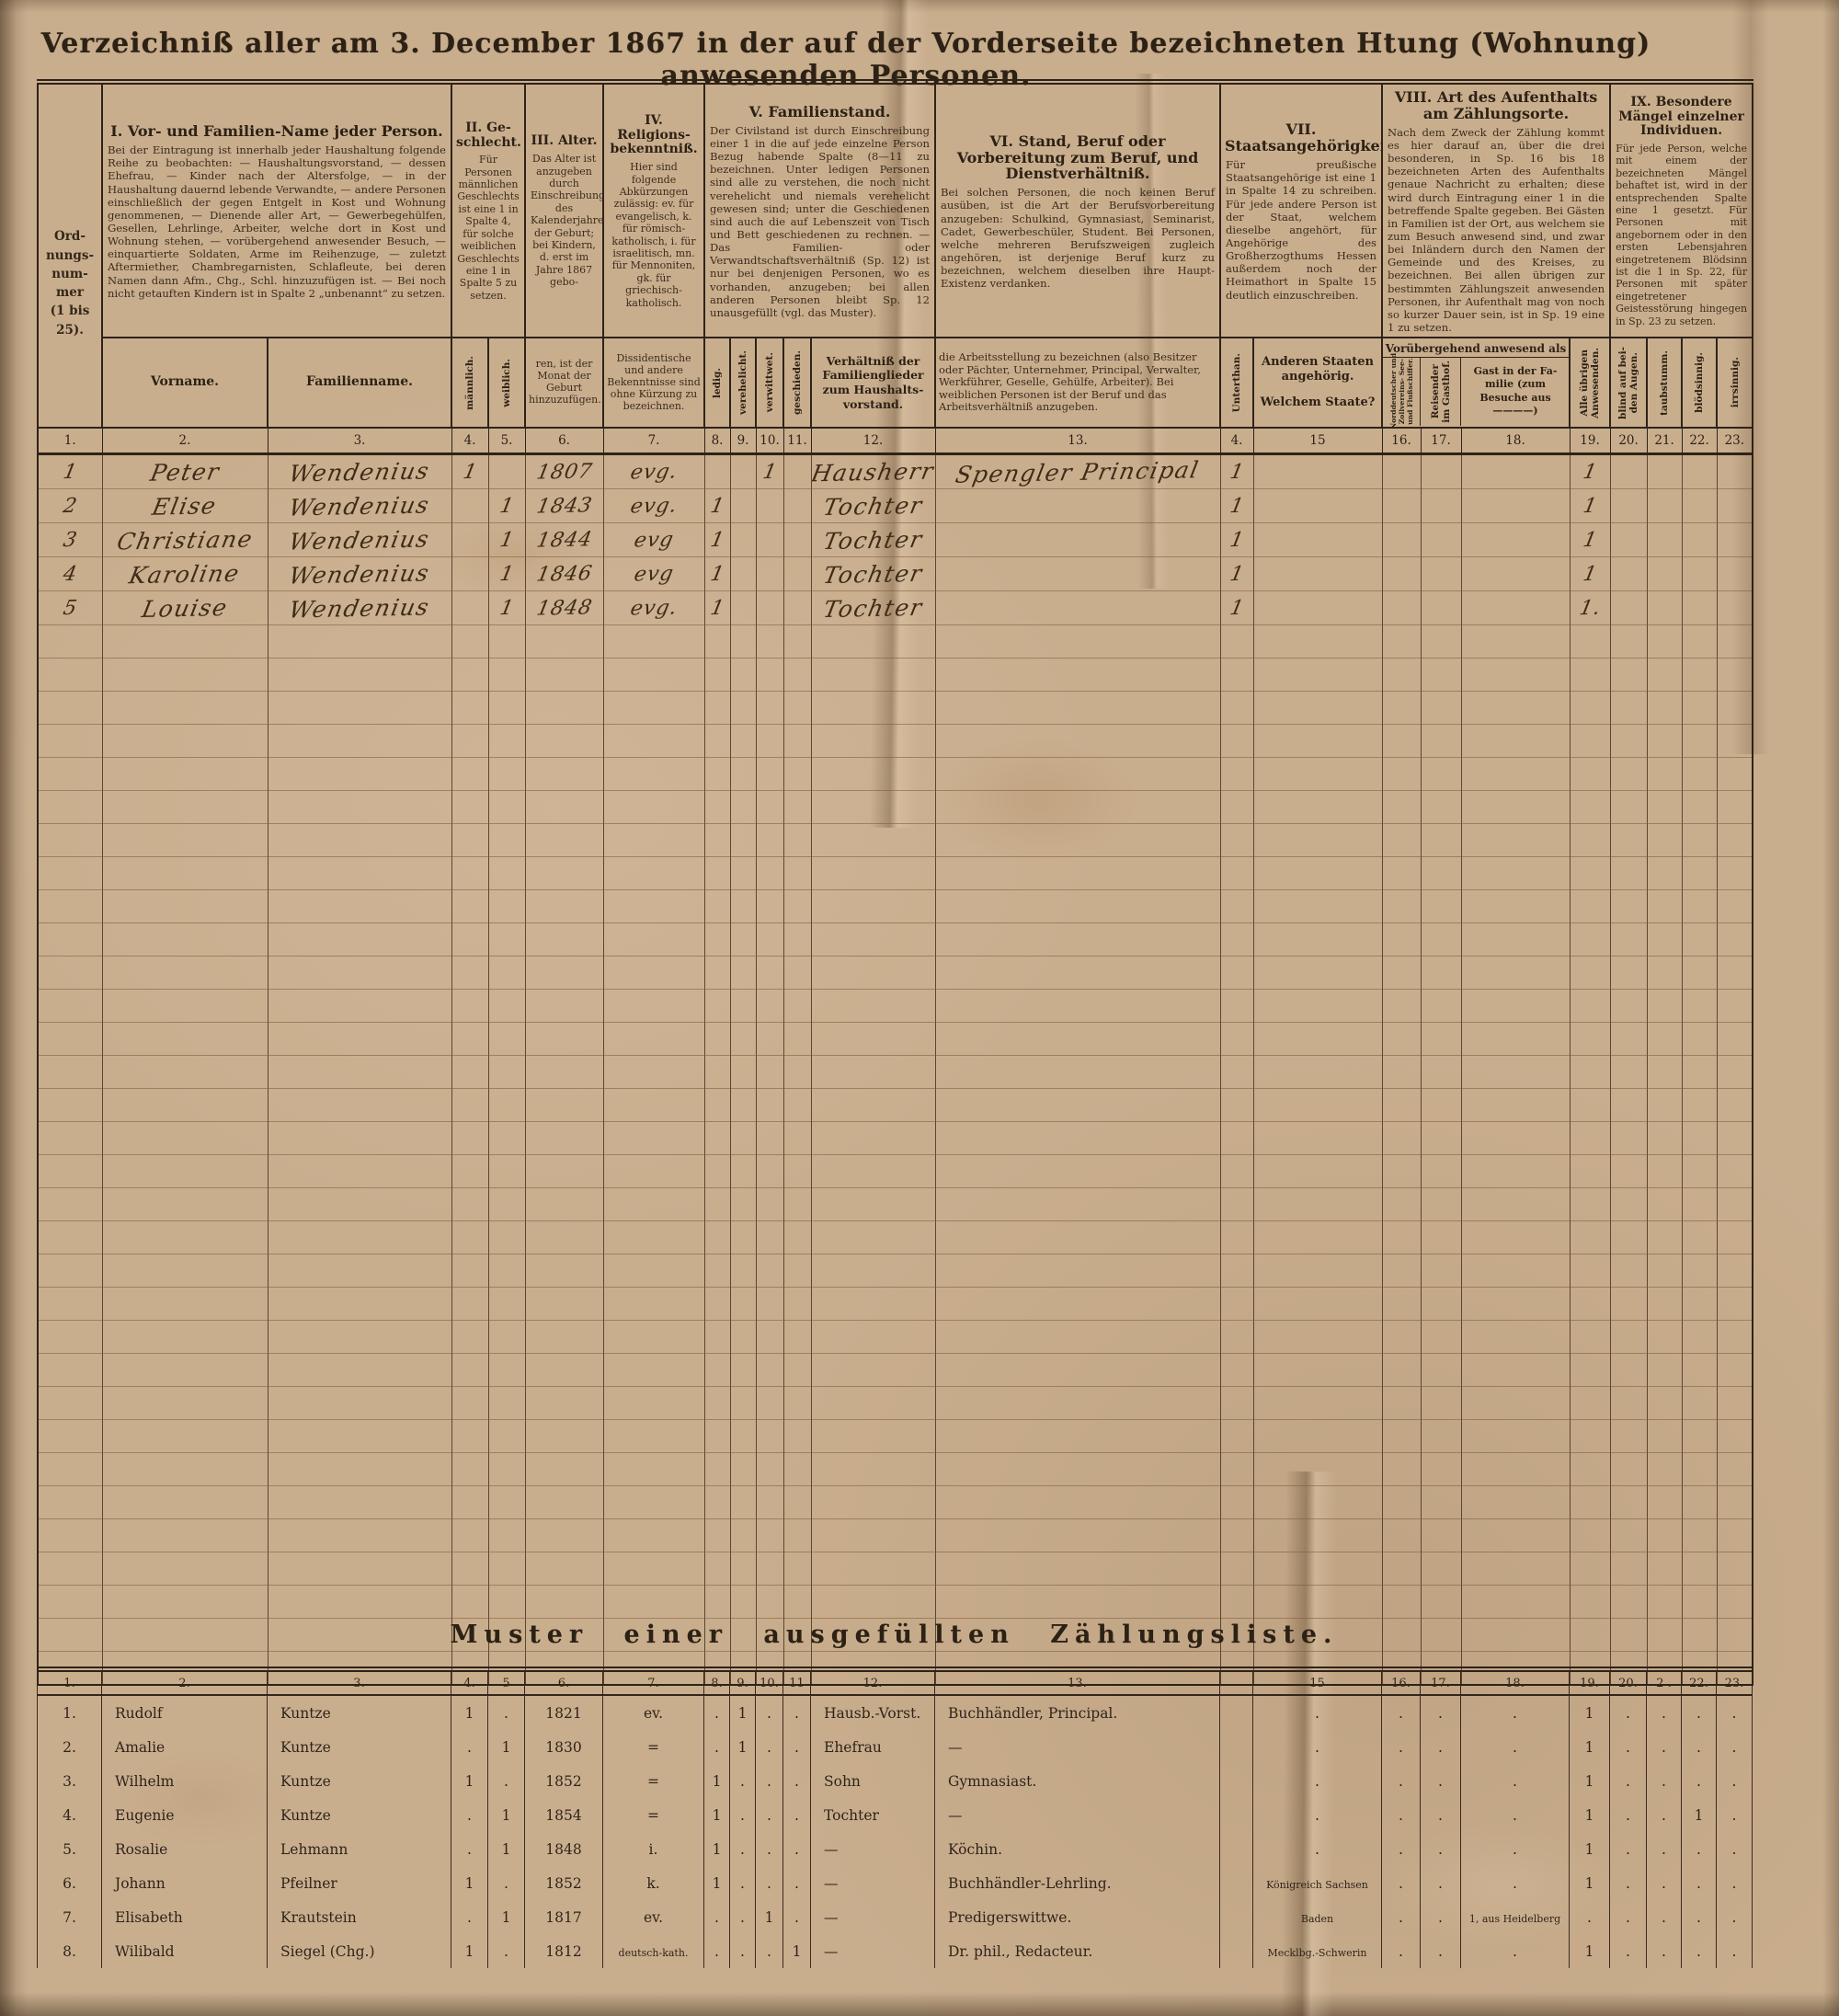 This screenshot has width=1839, height=2016. What do you see at coordinates (1441, 506) in the screenshot?
I see `entry-cell-c17` at bounding box center [1441, 506].